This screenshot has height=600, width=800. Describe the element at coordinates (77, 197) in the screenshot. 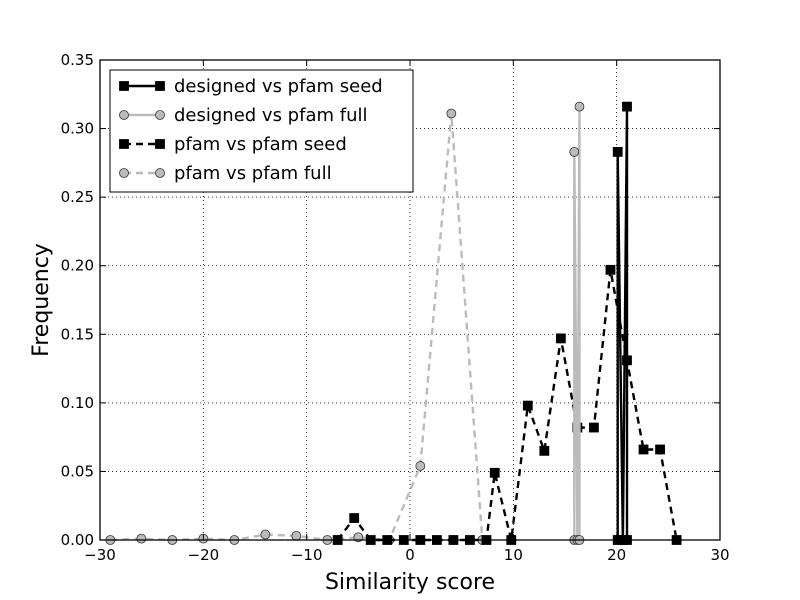

I see `y-tick-label: 0.25` at that location.